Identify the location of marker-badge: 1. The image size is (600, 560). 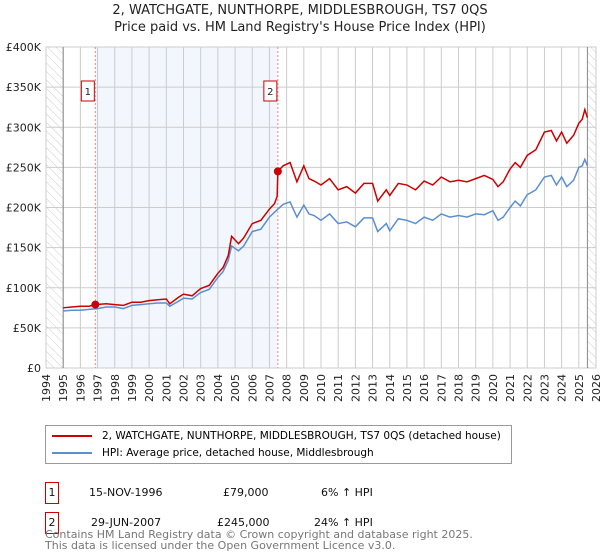
(52, 493).